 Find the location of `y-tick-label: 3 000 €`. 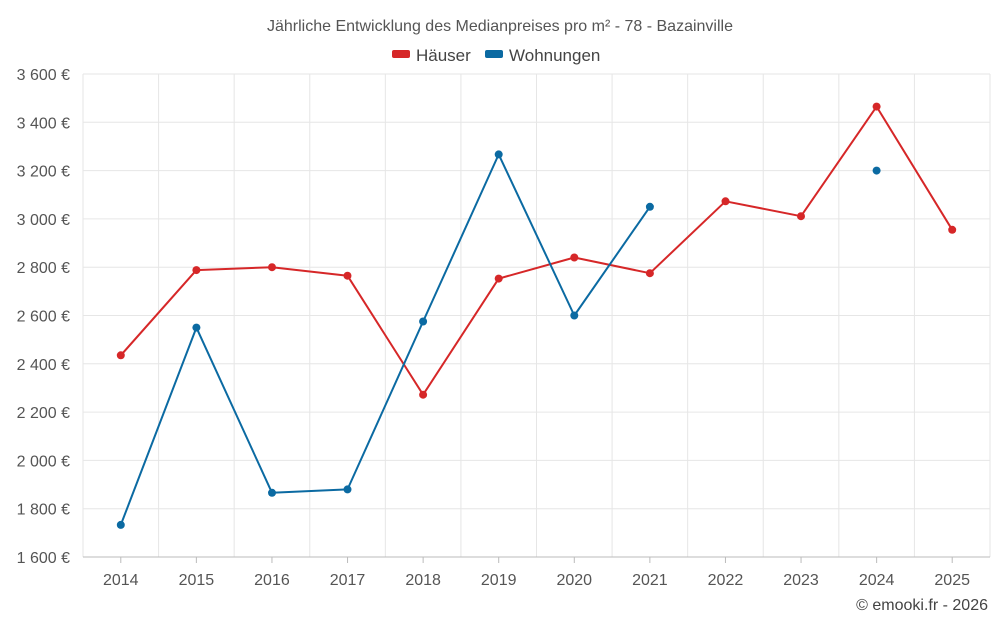

y-tick-label: 3 000 € is located at coordinates (43, 220).